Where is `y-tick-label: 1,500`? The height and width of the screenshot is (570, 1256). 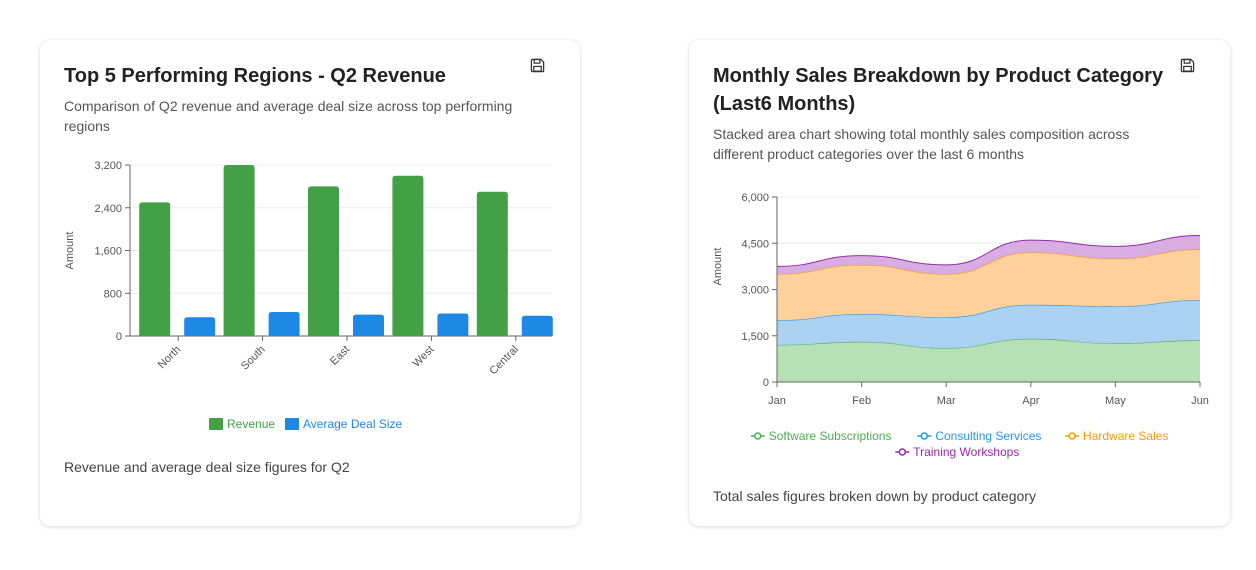 y-tick-label: 1,500 is located at coordinates (755, 337).